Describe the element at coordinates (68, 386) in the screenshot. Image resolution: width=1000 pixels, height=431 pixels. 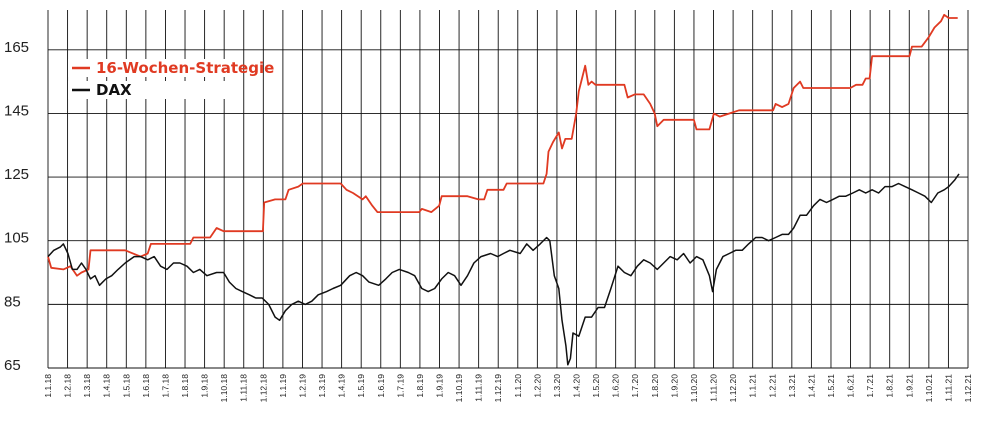
I see `x-tick-label: 1.2.18` at that location.